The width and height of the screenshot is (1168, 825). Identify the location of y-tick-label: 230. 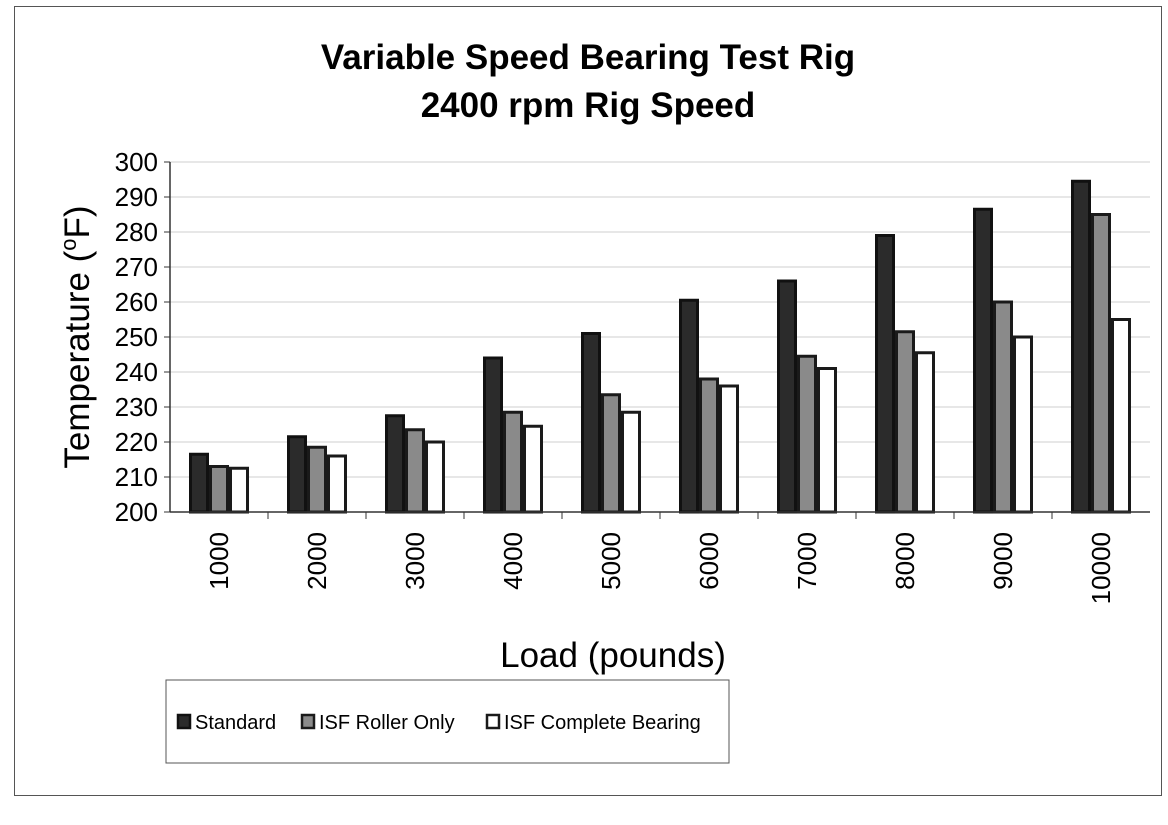
(136, 407).